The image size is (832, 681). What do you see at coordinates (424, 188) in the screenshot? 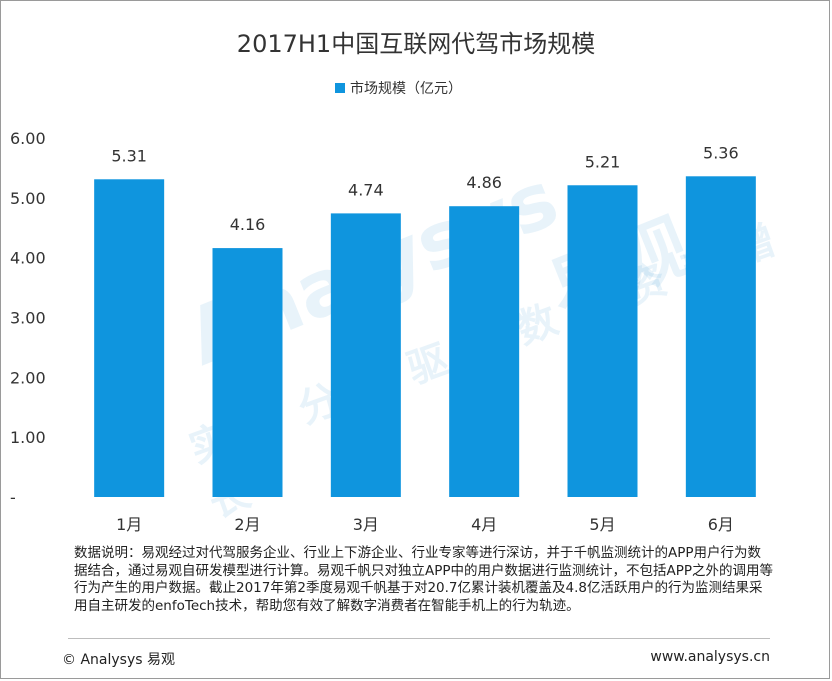
I see `data-labels: 5.31 4.16 4.74 4.86 5.21 5.36` at bounding box center [424, 188].